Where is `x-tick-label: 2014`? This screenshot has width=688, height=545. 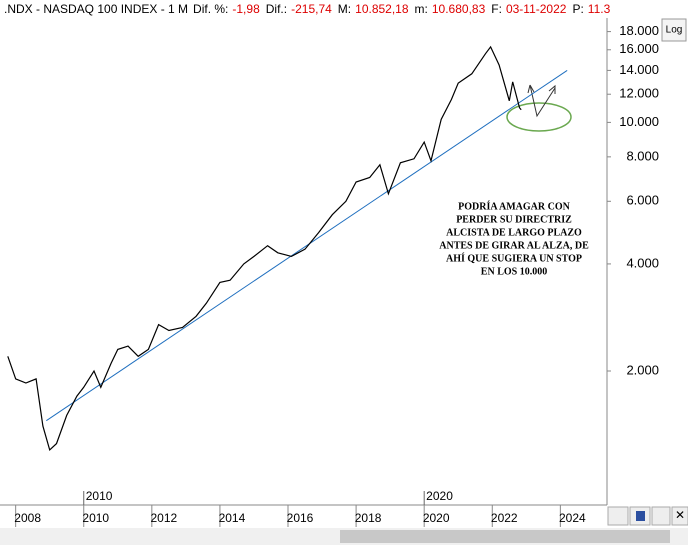
x-tick-label: 2014 is located at coordinates (232, 518).